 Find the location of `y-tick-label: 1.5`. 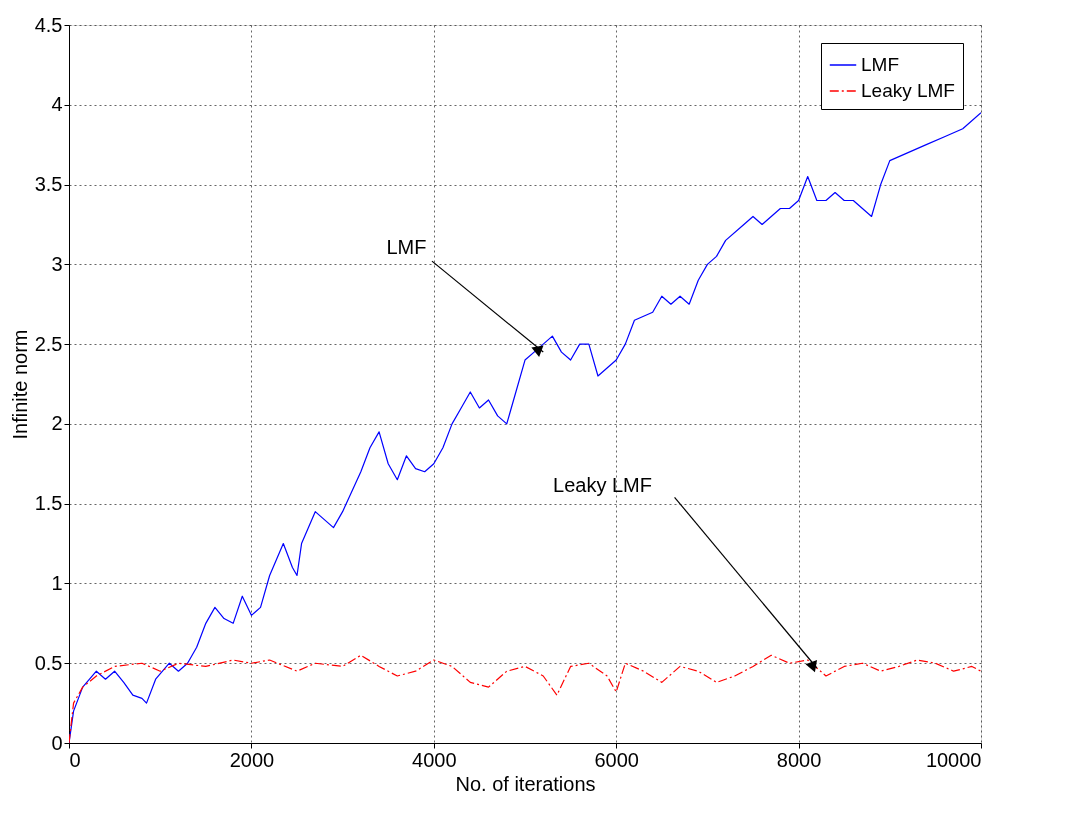

y-tick-label: 1.5 is located at coordinates (48, 503).